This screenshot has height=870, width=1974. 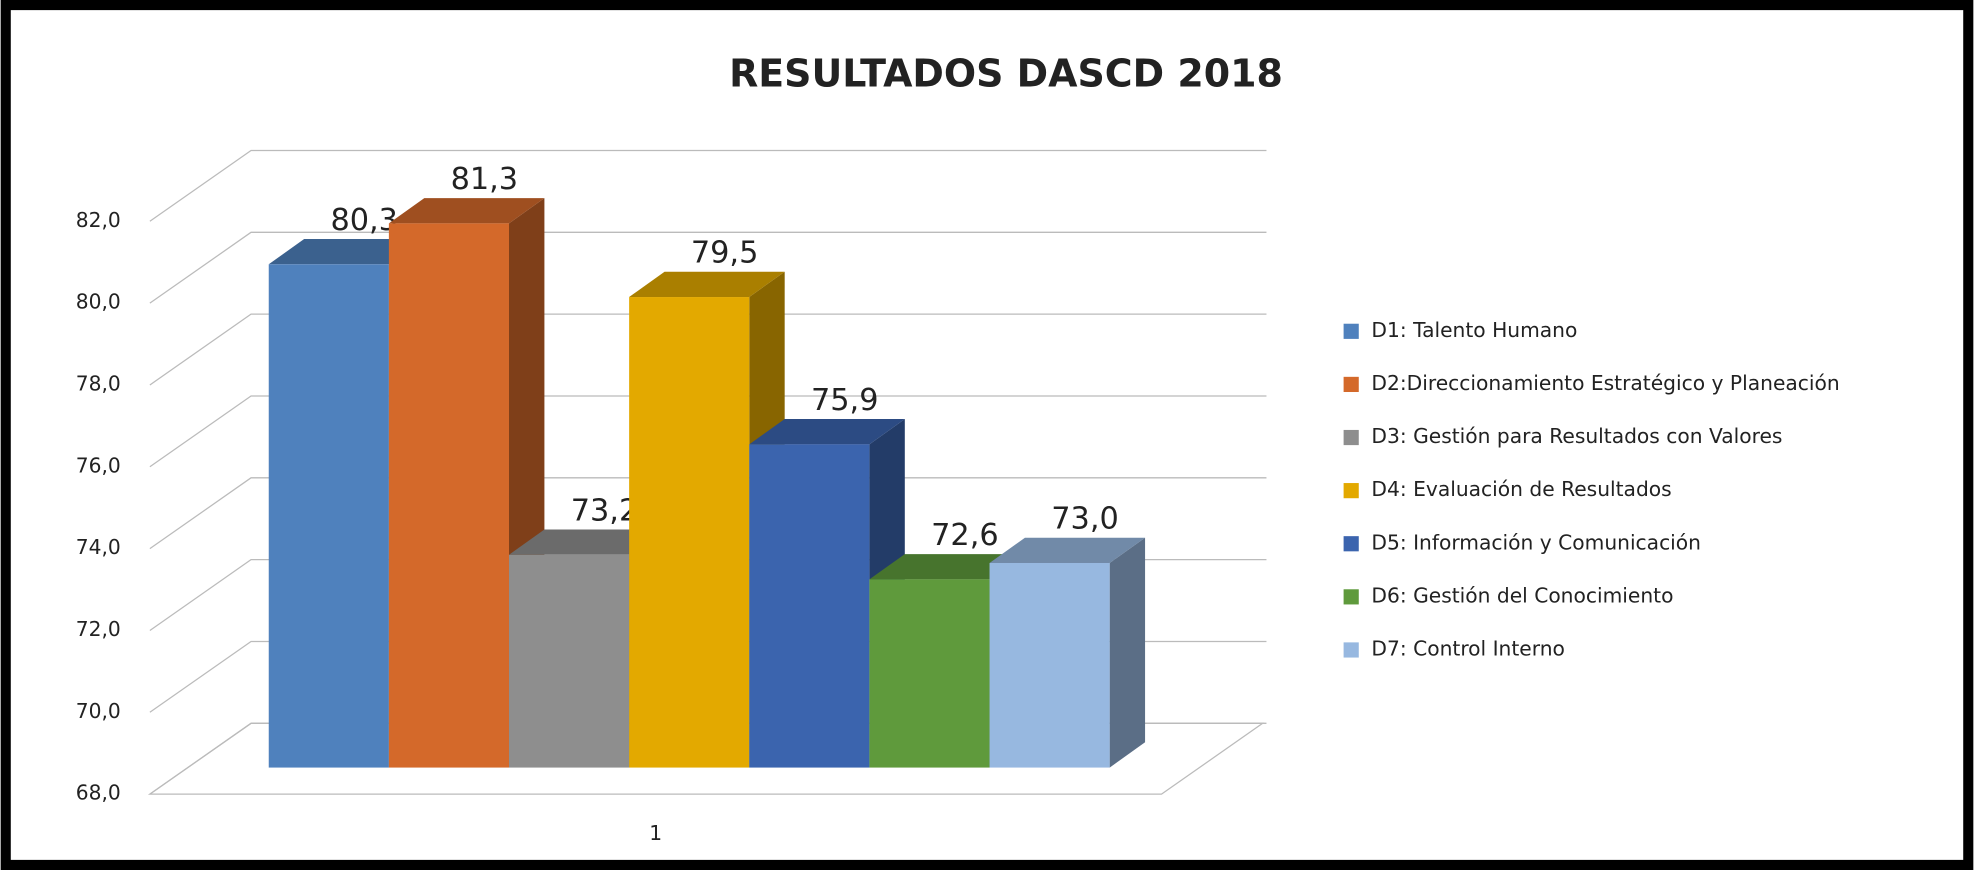 What do you see at coordinates (485, 179) in the screenshot?
I see `value-label: 81,3` at bounding box center [485, 179].